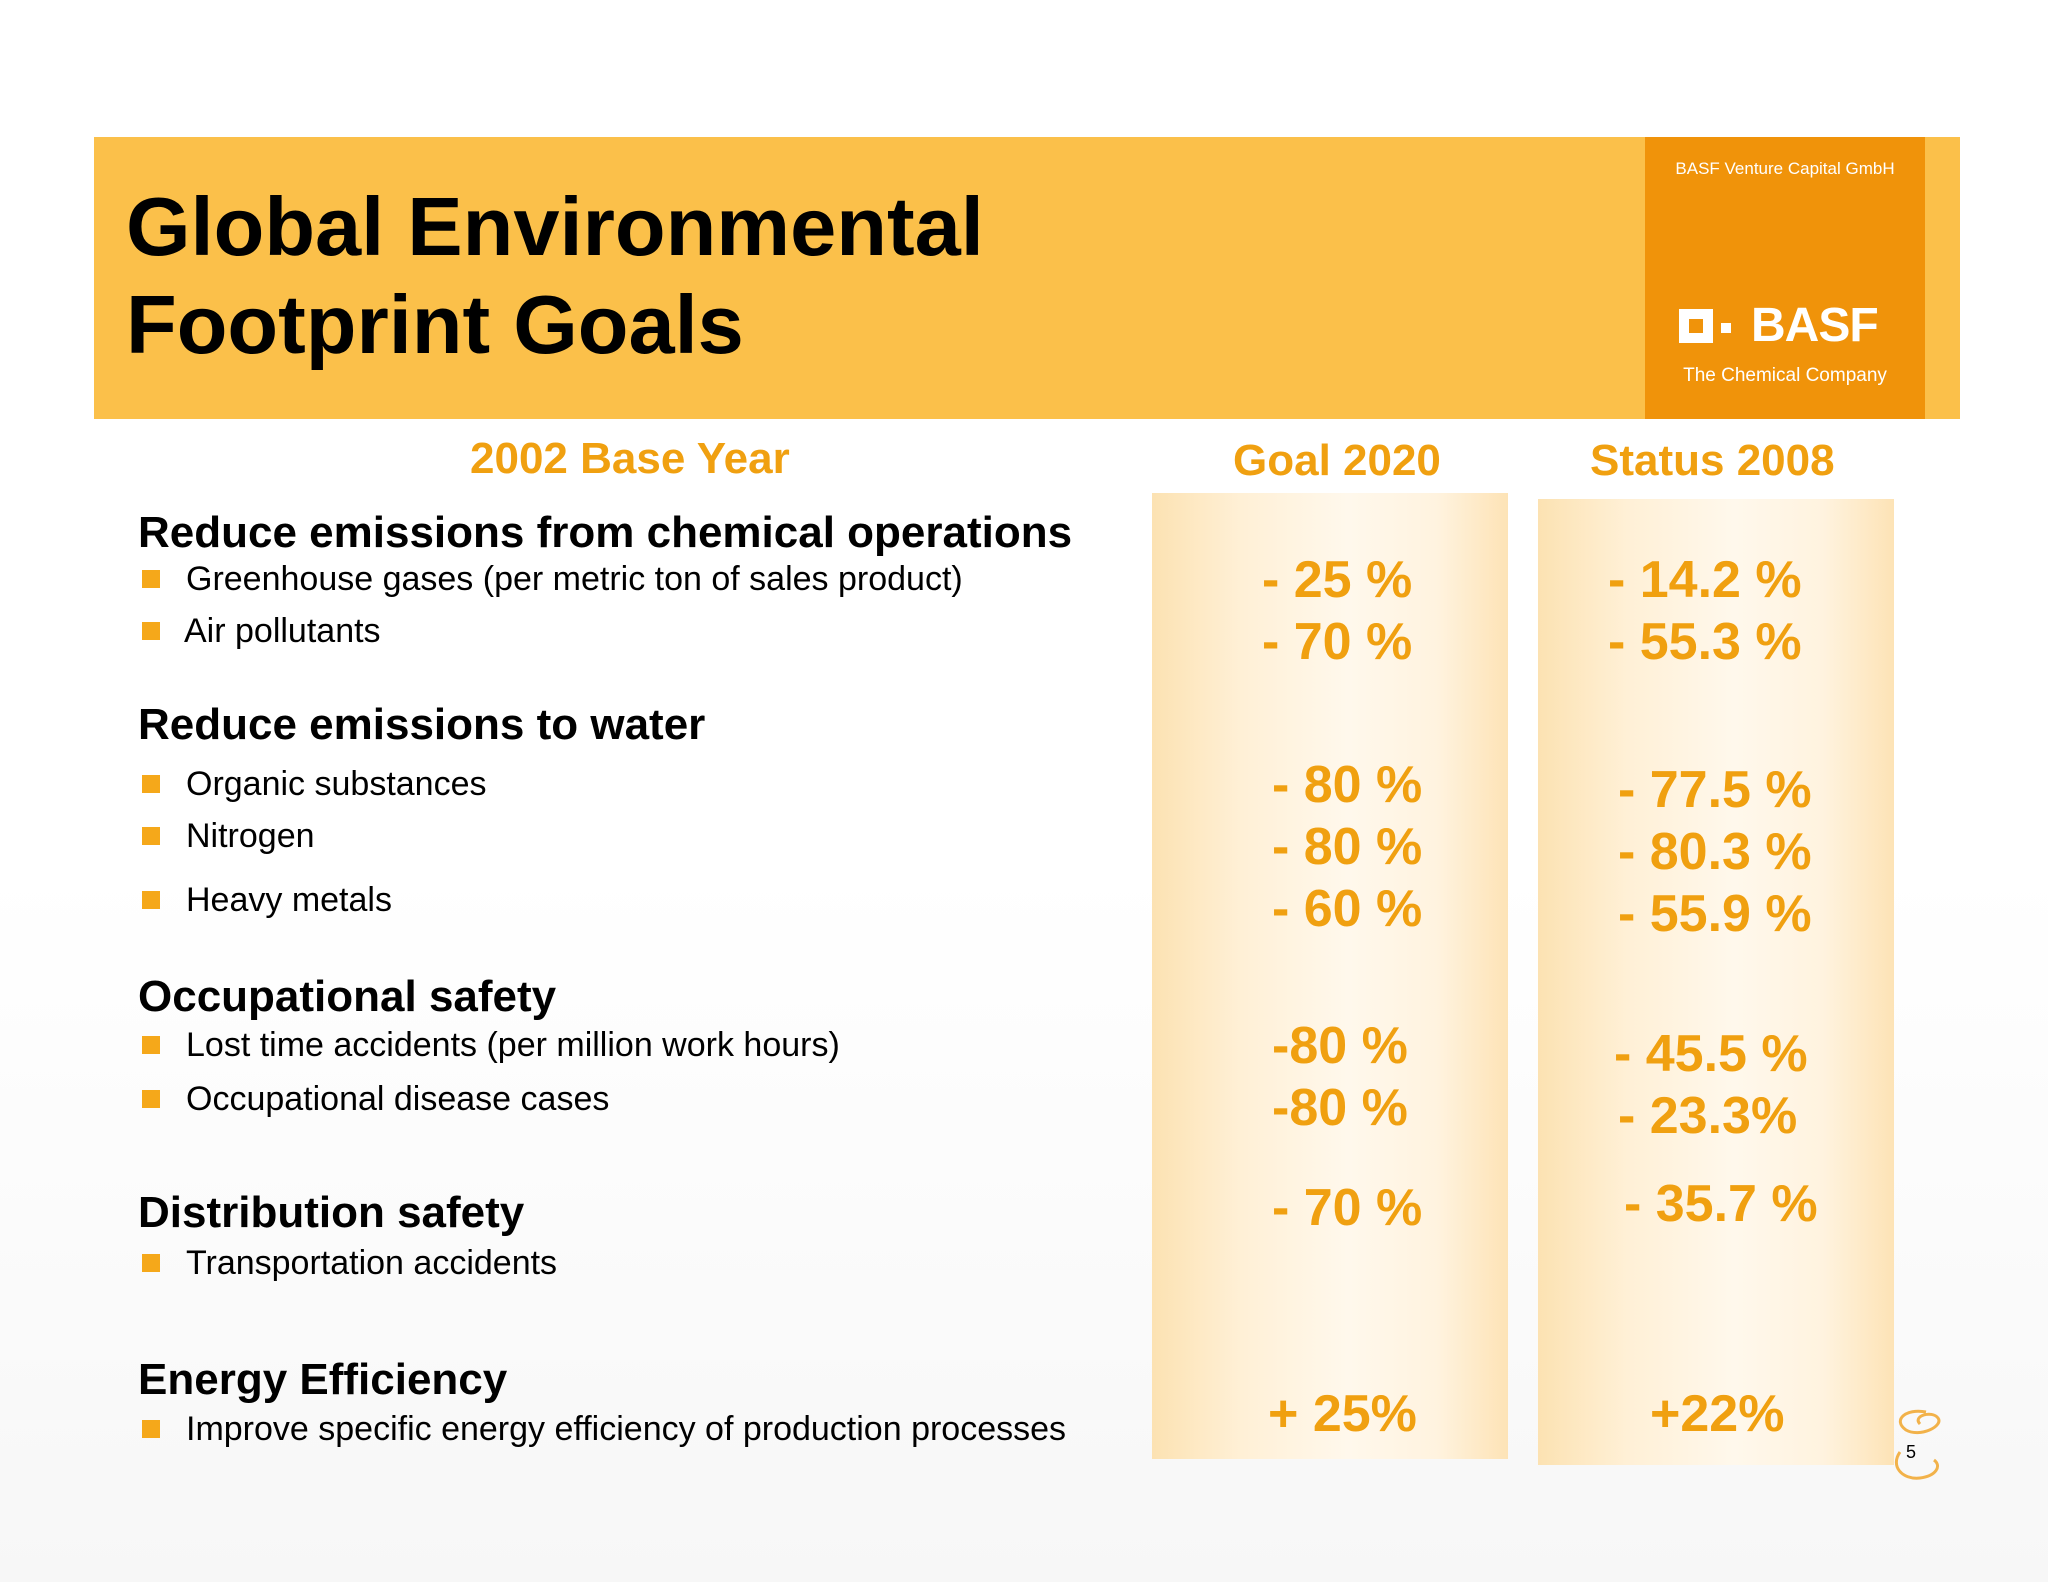  I want to click on column-header-status: Status 2008, so click(1712, 460).